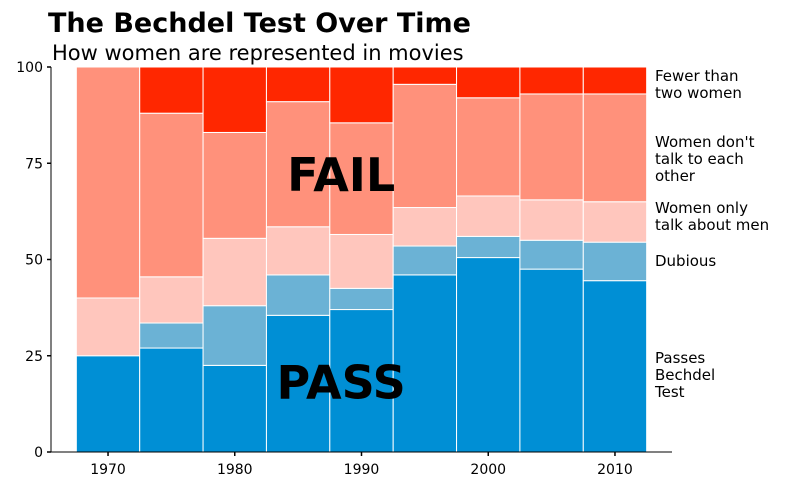 The image size is (792, 486). Describe the element at coordinates (171, 300) in the screenshot. I see `bar-segment-1975-s2` at that location.